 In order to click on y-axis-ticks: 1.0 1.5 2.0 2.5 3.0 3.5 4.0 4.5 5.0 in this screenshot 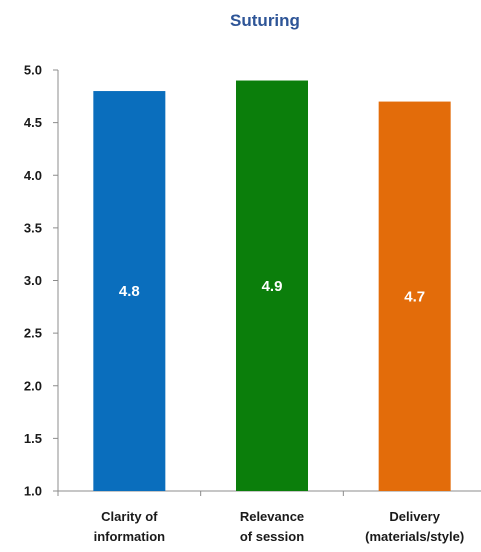, I will do `click(41, 281)`.